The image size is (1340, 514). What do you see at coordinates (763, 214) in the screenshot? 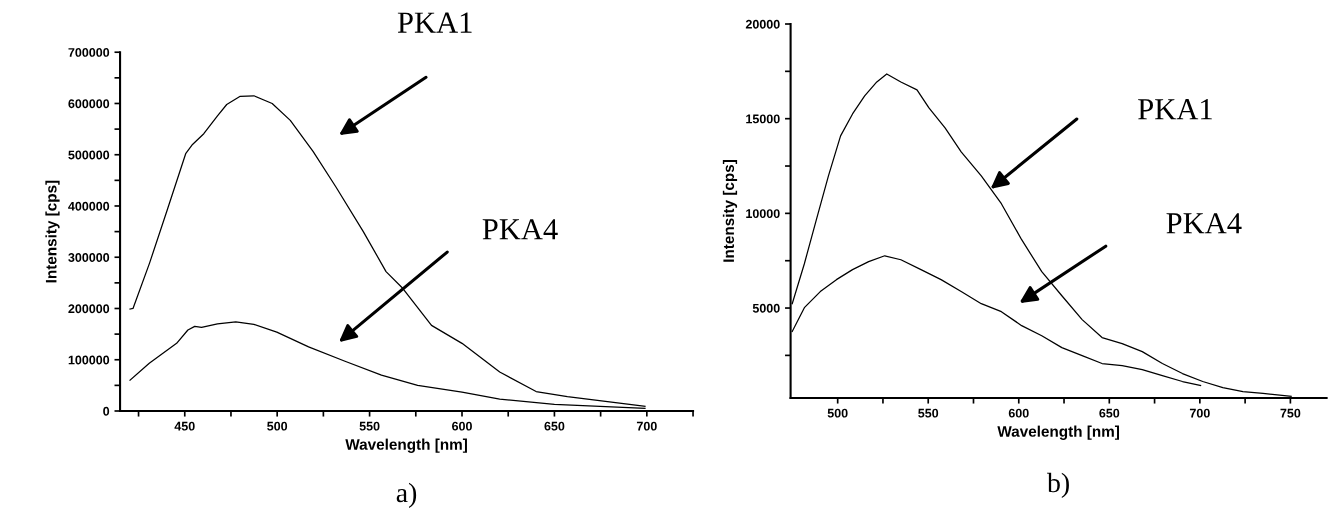
I see `y-tick-label: 10000` at bounding box center [763, 214].